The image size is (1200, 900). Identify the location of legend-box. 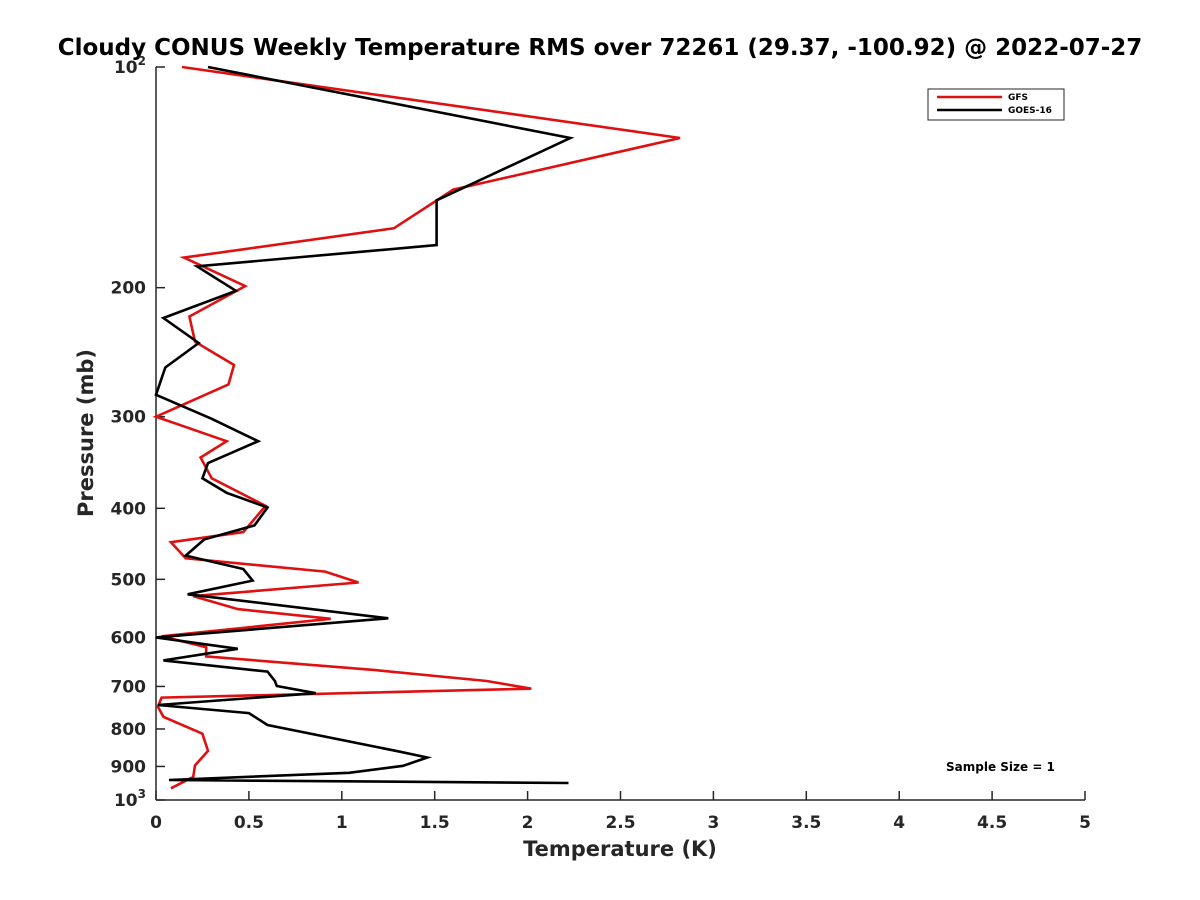
(996, 104).